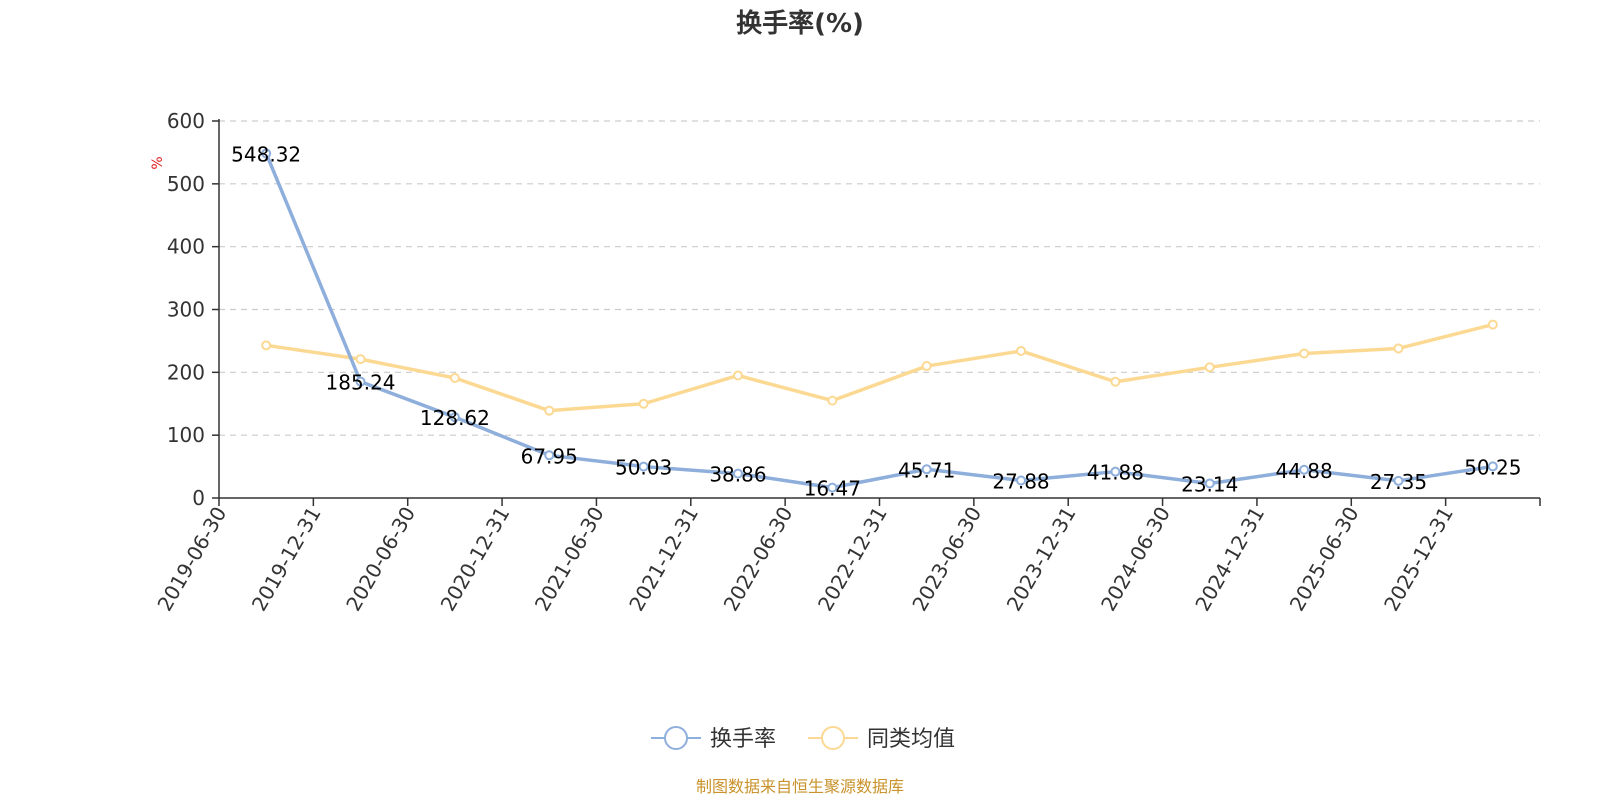  I want to click on legend: 换手率 同类均值, so click(803, 739).